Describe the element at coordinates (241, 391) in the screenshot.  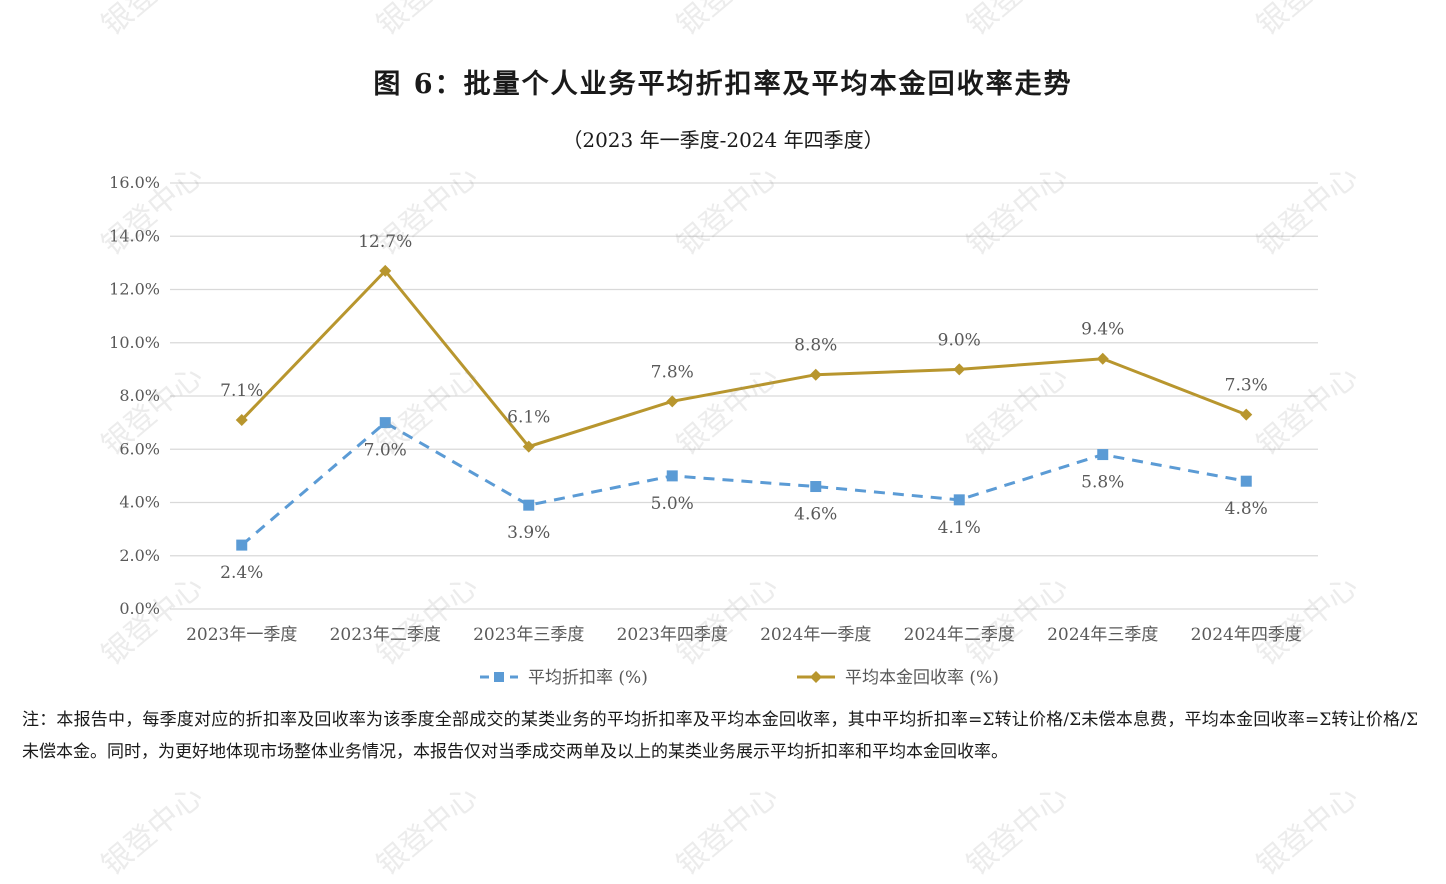
I see `data-label: 7.1%` at that location.